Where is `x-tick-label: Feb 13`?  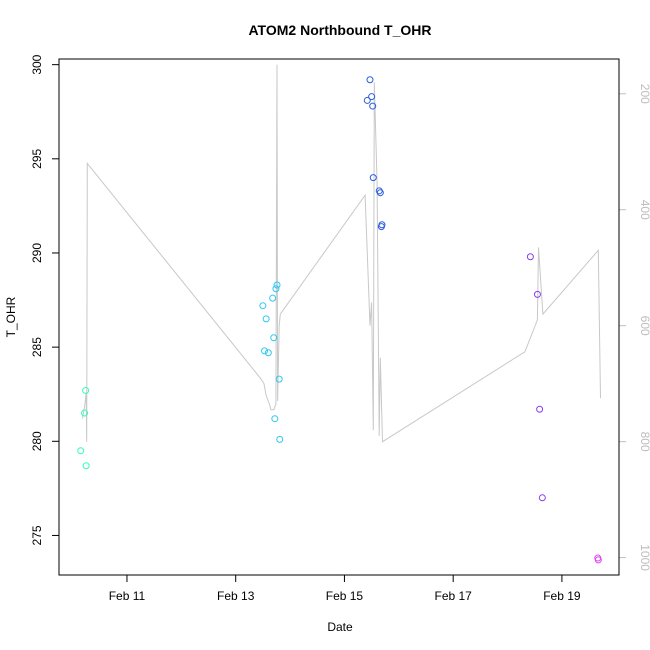
x-tick-label: Feb 13 is located at coordinates (236, 596).